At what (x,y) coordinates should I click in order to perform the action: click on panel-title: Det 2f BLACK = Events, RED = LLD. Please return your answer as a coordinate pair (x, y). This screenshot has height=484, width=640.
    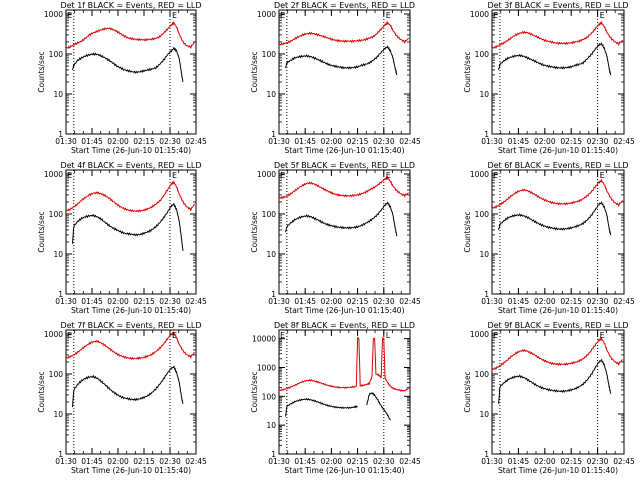
    Looking at the image, I should click on (344, 5).